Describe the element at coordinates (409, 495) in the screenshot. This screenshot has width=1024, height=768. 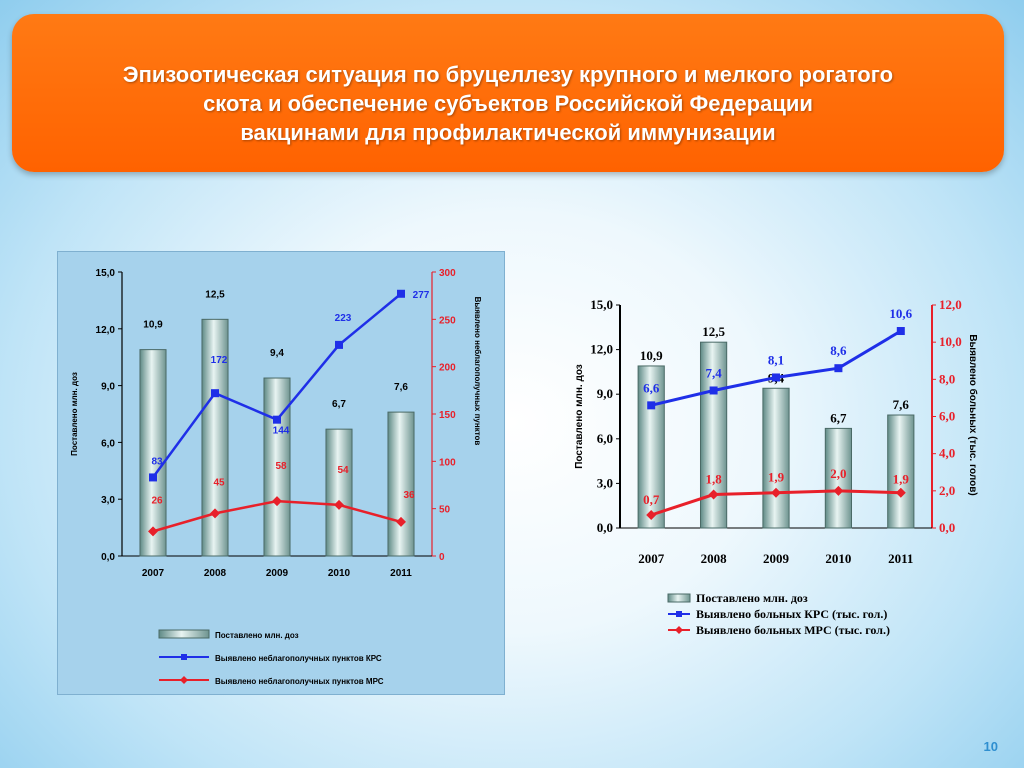
I see `line-value-label: 36` at that location.